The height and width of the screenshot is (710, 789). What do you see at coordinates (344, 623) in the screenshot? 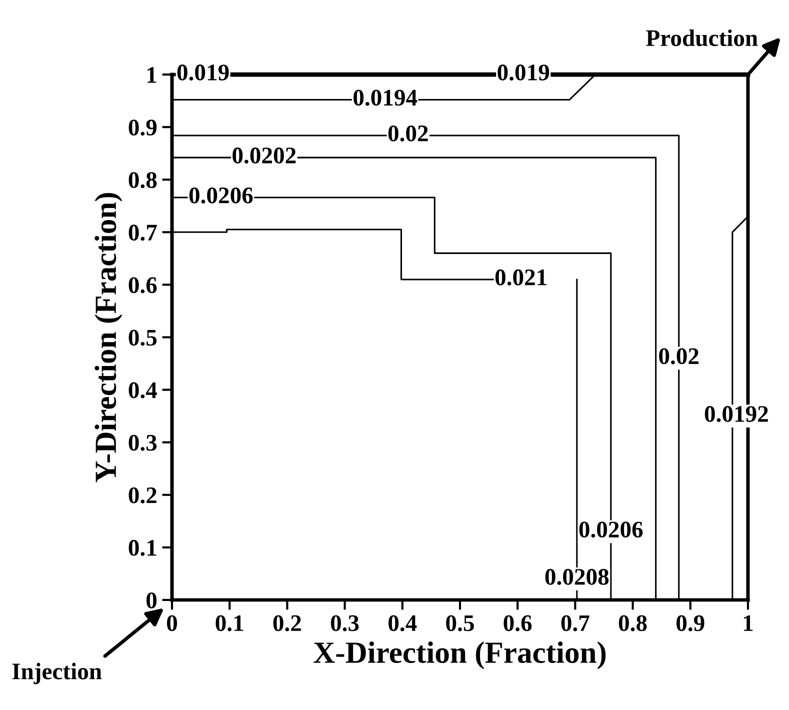
I see `x-tick-label: 0.3` at bounding box center [344, 623].